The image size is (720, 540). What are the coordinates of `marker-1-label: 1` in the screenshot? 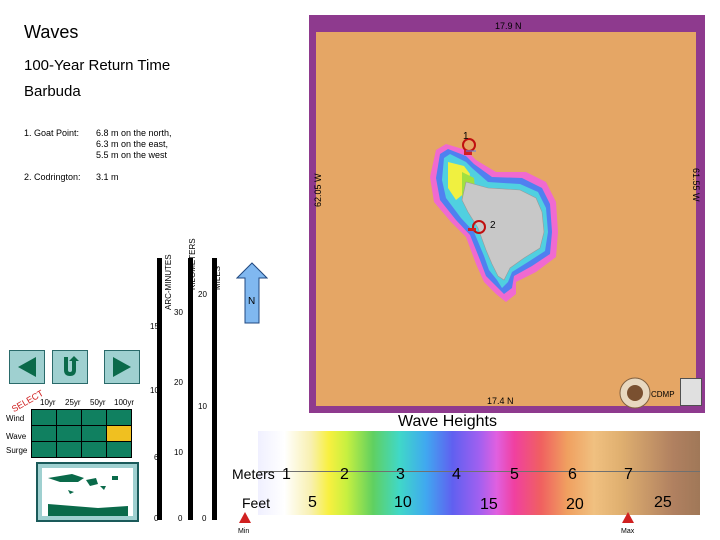 It's located at (466, 136).